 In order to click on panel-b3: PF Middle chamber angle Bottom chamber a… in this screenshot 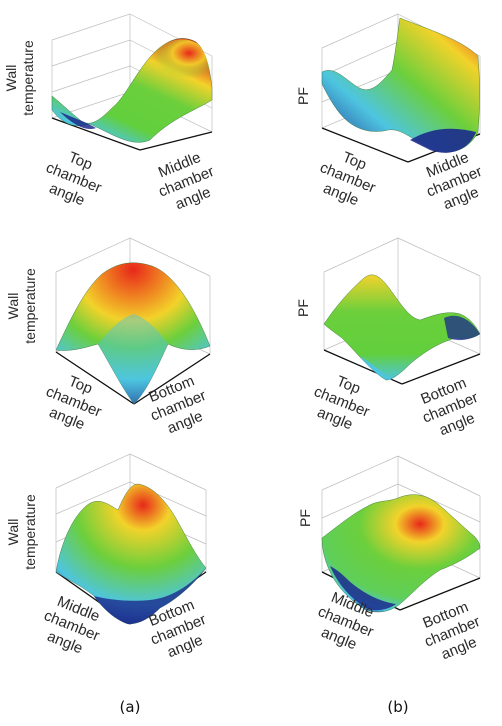, I will do `click(390, 559)`.